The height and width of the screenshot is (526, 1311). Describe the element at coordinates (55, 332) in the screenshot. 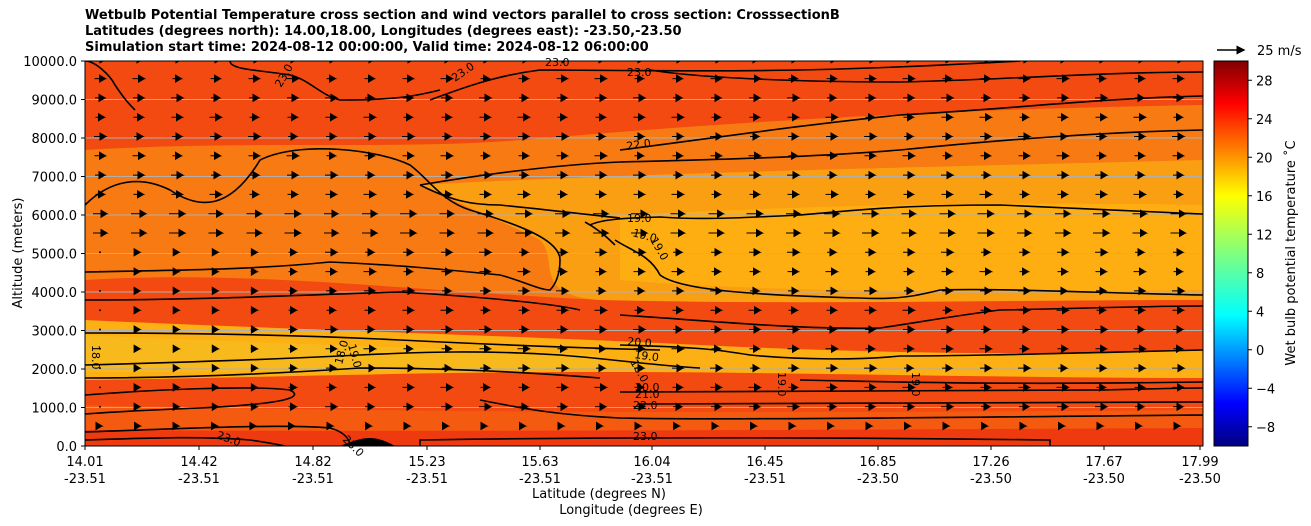

I see `y-tick-label: 3000.0` at that location.